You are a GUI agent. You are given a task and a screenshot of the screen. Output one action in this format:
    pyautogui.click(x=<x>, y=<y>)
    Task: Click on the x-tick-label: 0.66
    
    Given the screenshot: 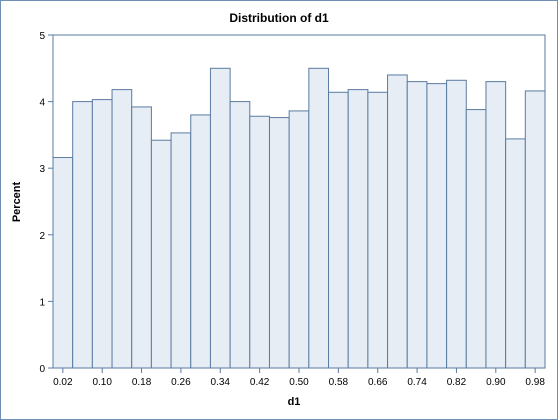 What is the action you would take?
    pyautogui.click(x=378, y=382)
    